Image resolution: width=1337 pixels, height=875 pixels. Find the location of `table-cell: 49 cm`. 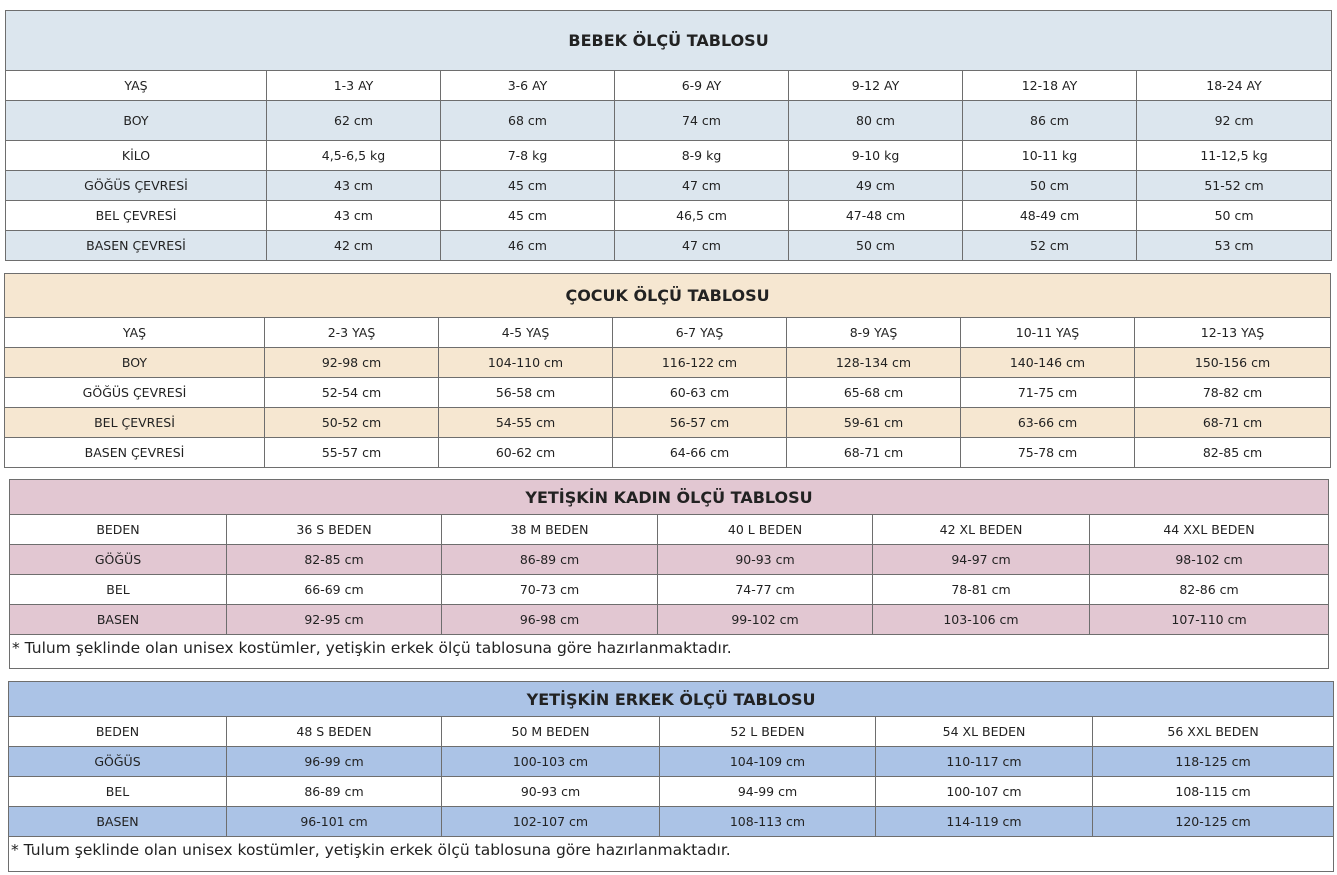

table-cell: 49 cm is located at coordinates (875, 185).